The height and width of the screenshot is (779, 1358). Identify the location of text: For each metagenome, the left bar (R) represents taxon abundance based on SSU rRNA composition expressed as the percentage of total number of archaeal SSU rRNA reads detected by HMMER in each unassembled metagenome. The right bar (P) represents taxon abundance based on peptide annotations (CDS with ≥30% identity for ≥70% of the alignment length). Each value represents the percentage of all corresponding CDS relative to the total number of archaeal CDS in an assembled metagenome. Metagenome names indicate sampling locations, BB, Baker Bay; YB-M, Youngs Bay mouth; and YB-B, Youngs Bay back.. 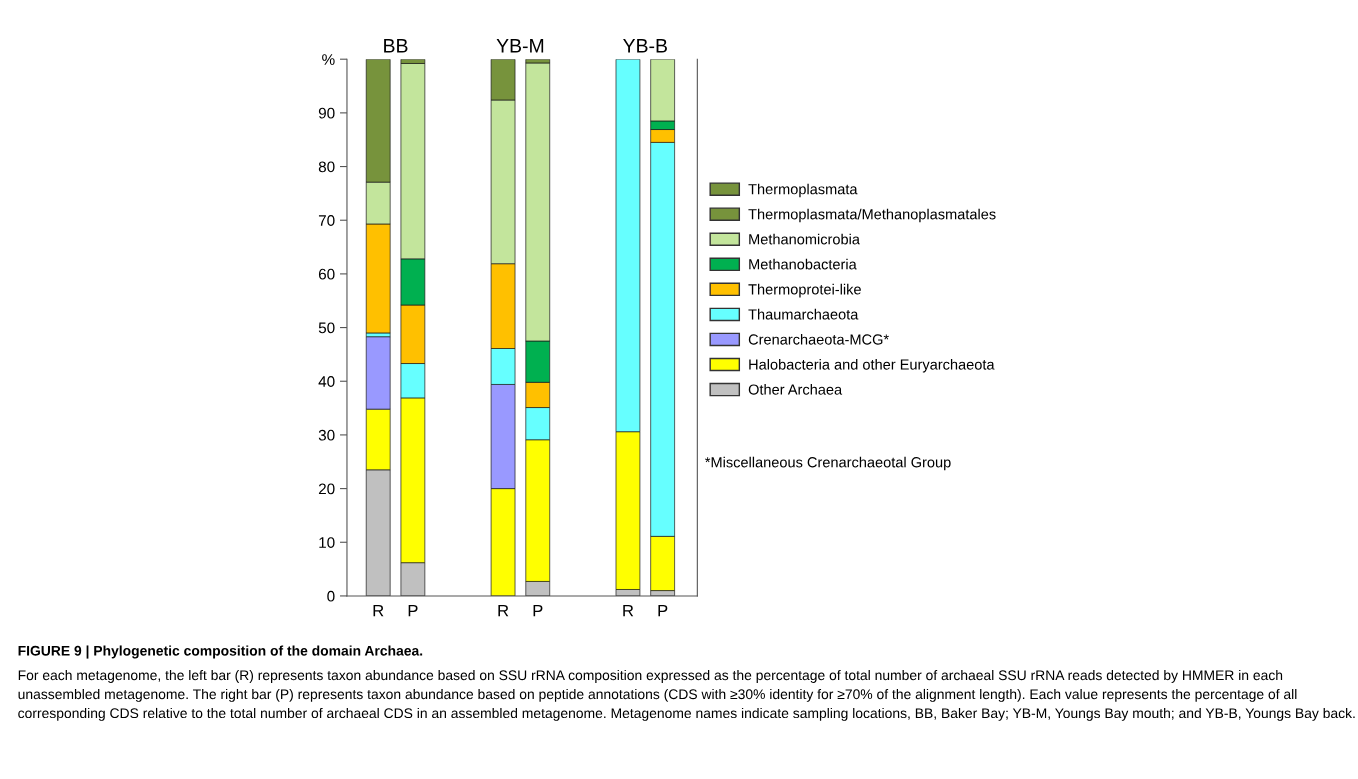
(686, 695).